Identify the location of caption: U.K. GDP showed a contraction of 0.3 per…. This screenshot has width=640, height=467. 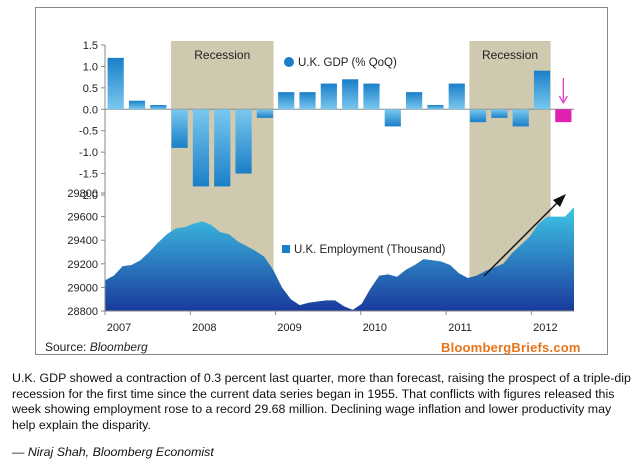
(321, 401).